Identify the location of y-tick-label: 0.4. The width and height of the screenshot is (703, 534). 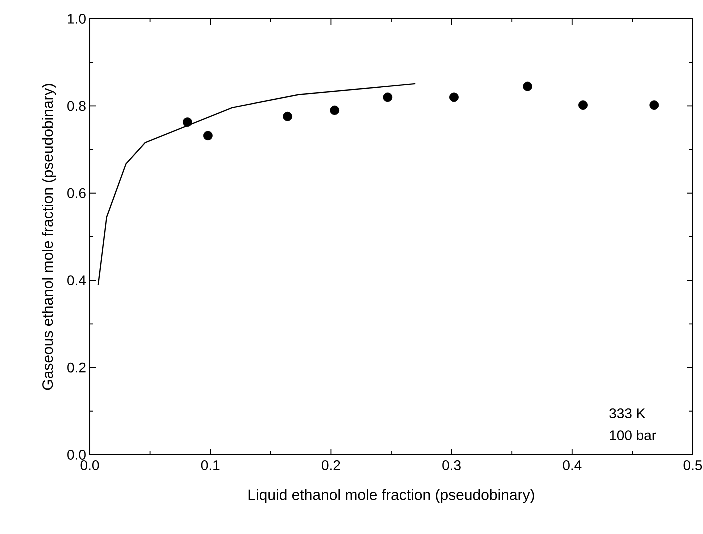
(77, 281).